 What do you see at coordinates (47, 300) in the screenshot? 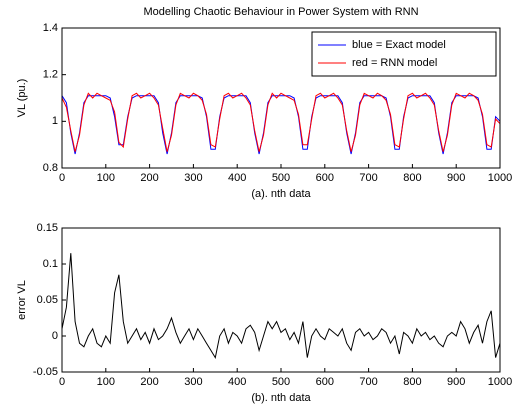
I see `y-tick-label: 0.05` at bounding box center [47, 300].